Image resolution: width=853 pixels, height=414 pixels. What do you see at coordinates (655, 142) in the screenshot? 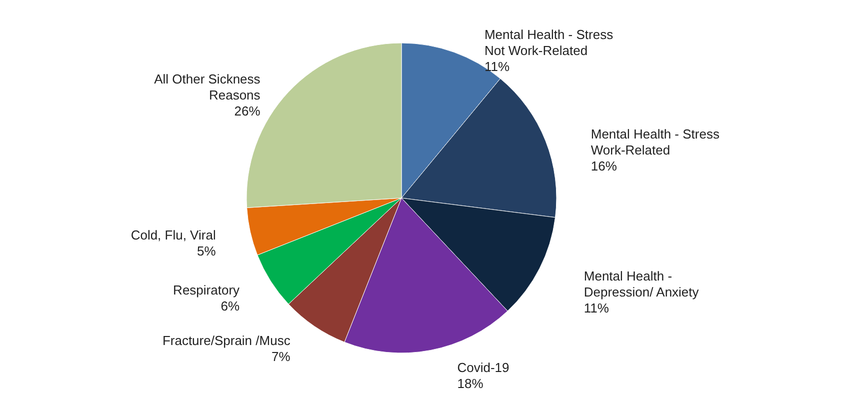
I see `slice-label: Mental Health - Stress Work-Related` at bounding box center [655, 142].